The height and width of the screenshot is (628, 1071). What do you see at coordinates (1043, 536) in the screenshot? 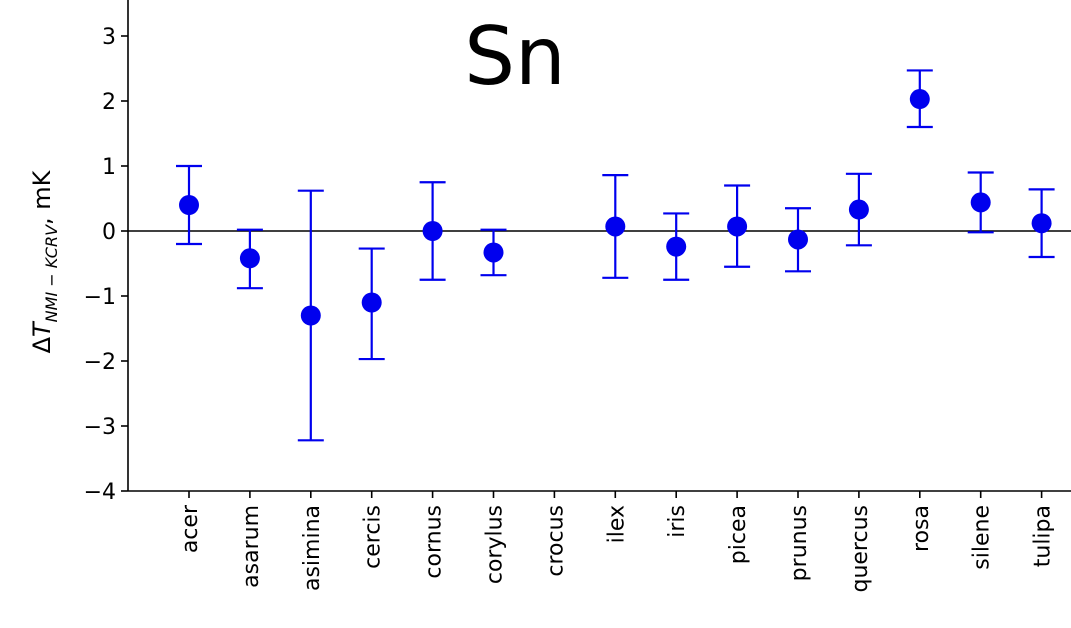
I see `x-tick-label: tulipa` at bounding box center [1043, 536].